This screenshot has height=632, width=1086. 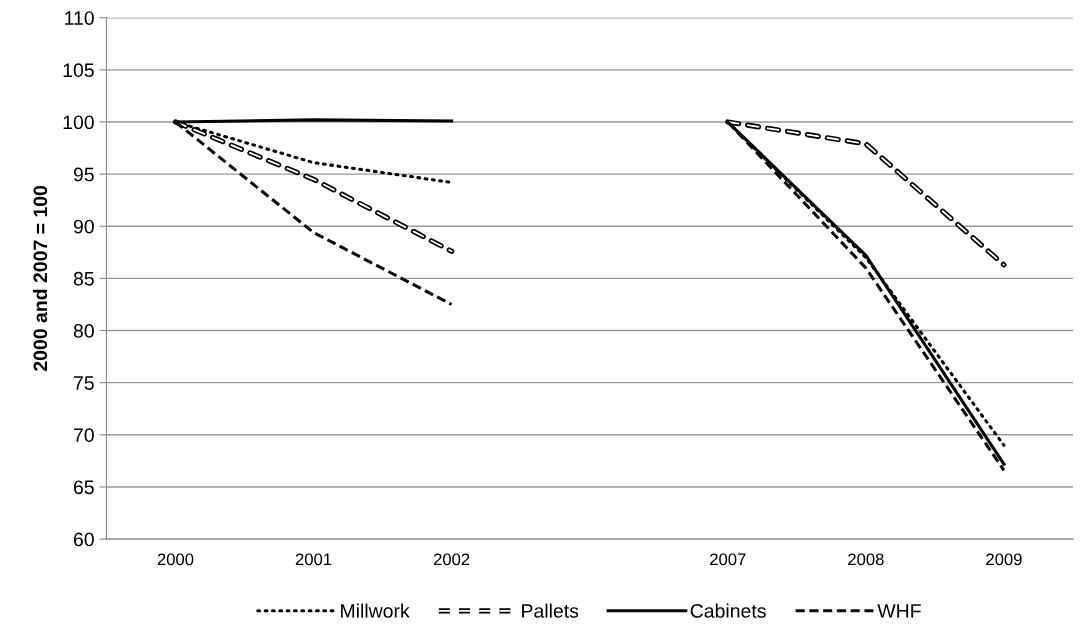 I want to click on y-axis-title: 2000 and 2007 = 100, so click(x=40, y=278).